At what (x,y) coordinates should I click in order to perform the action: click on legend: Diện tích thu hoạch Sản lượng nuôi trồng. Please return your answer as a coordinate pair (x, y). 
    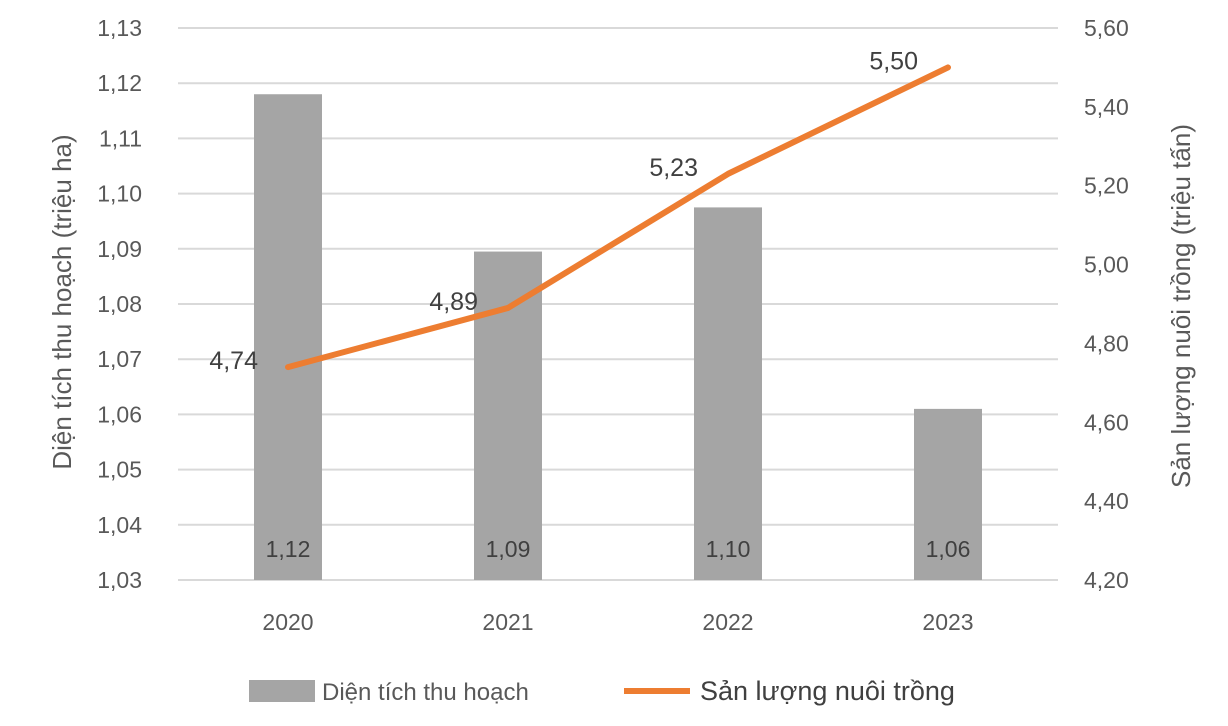
    Looking at the image, I should click on (602, 691).